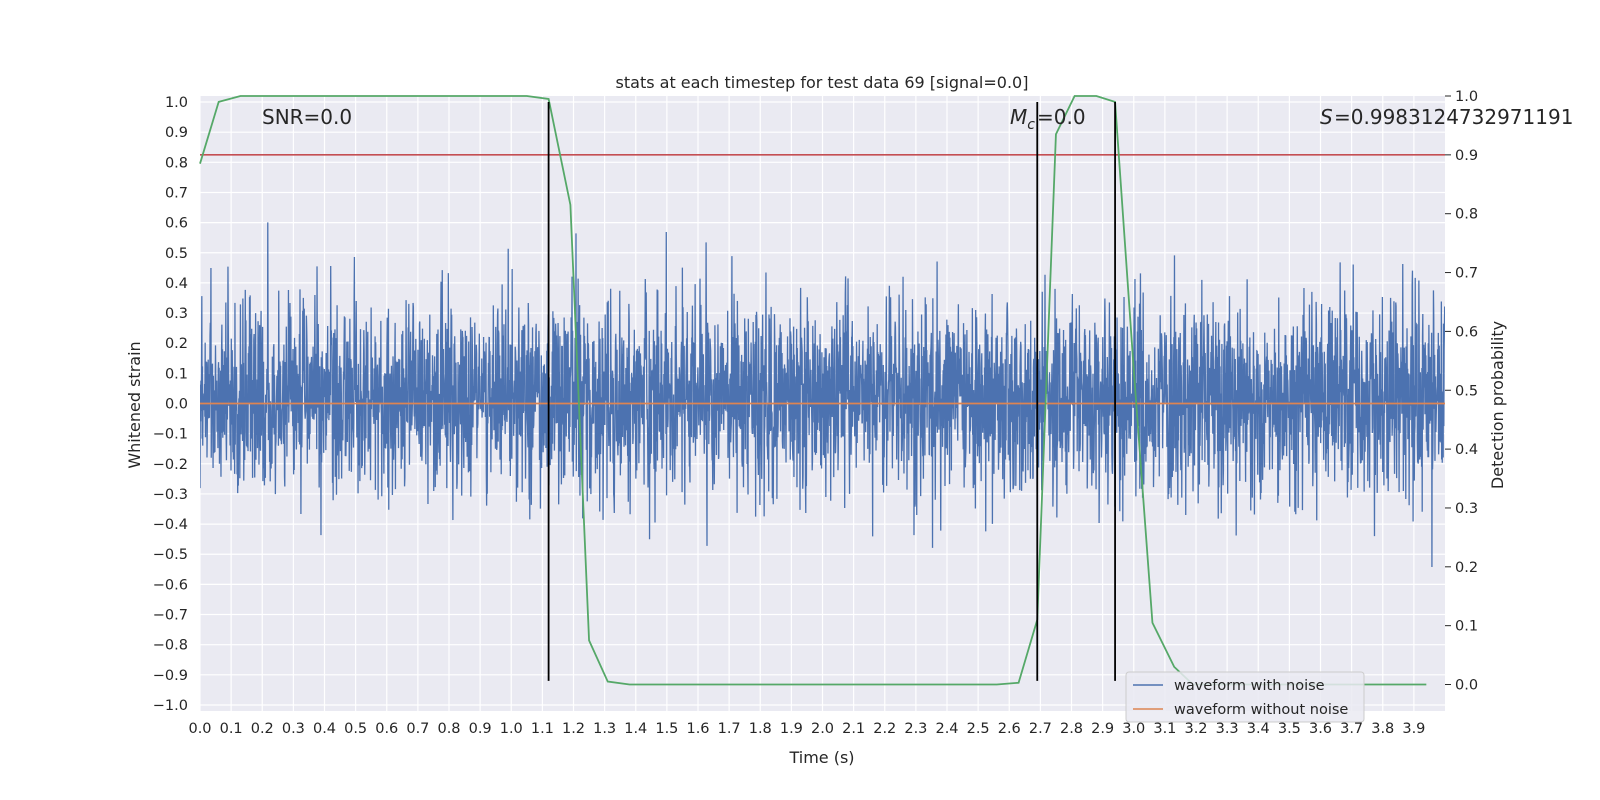 The width and height of the screenshot is (1600, 800). Describe the element at coordinates (1289, 729) in the screenshot. I see `x-tick-label: 3.5` at that location.